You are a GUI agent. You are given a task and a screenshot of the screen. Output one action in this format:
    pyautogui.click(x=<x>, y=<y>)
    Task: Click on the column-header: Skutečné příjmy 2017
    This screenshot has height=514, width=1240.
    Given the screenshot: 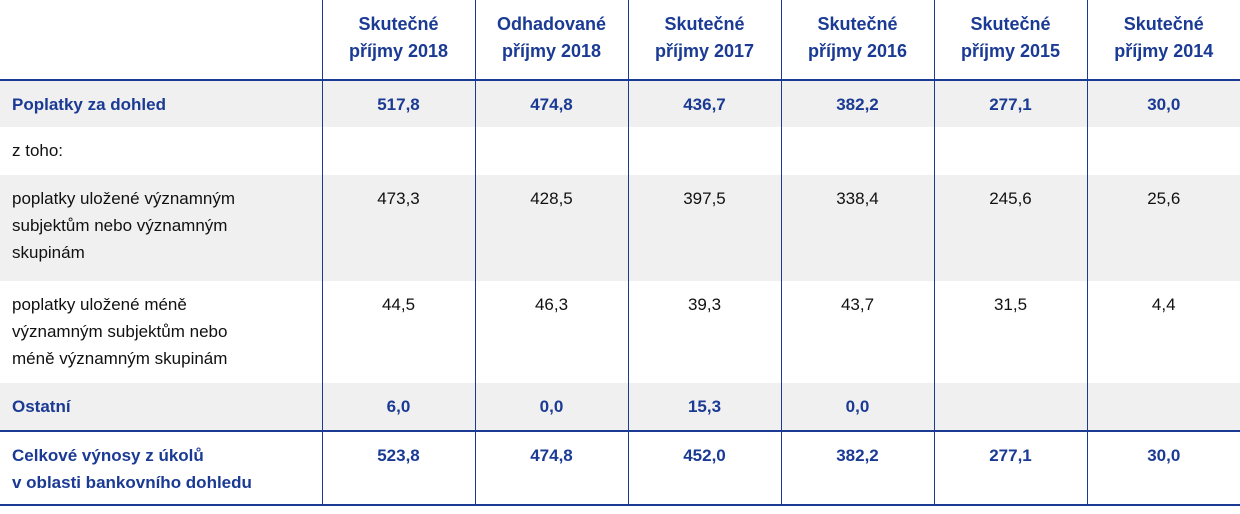 What is the action you would take?
    pyautogui.click(x=704, y=40)
    